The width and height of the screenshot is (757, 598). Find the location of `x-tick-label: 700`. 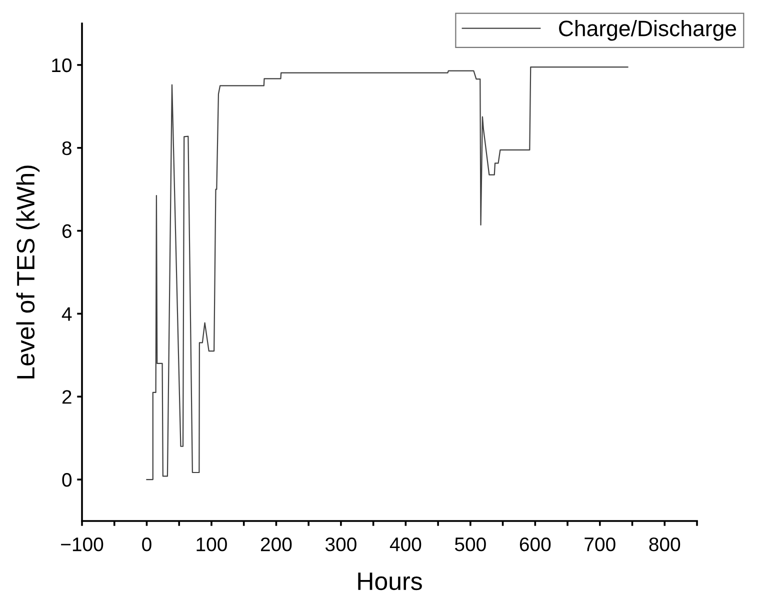

x-tick-label: 700 is located at coordinates (600, 544).